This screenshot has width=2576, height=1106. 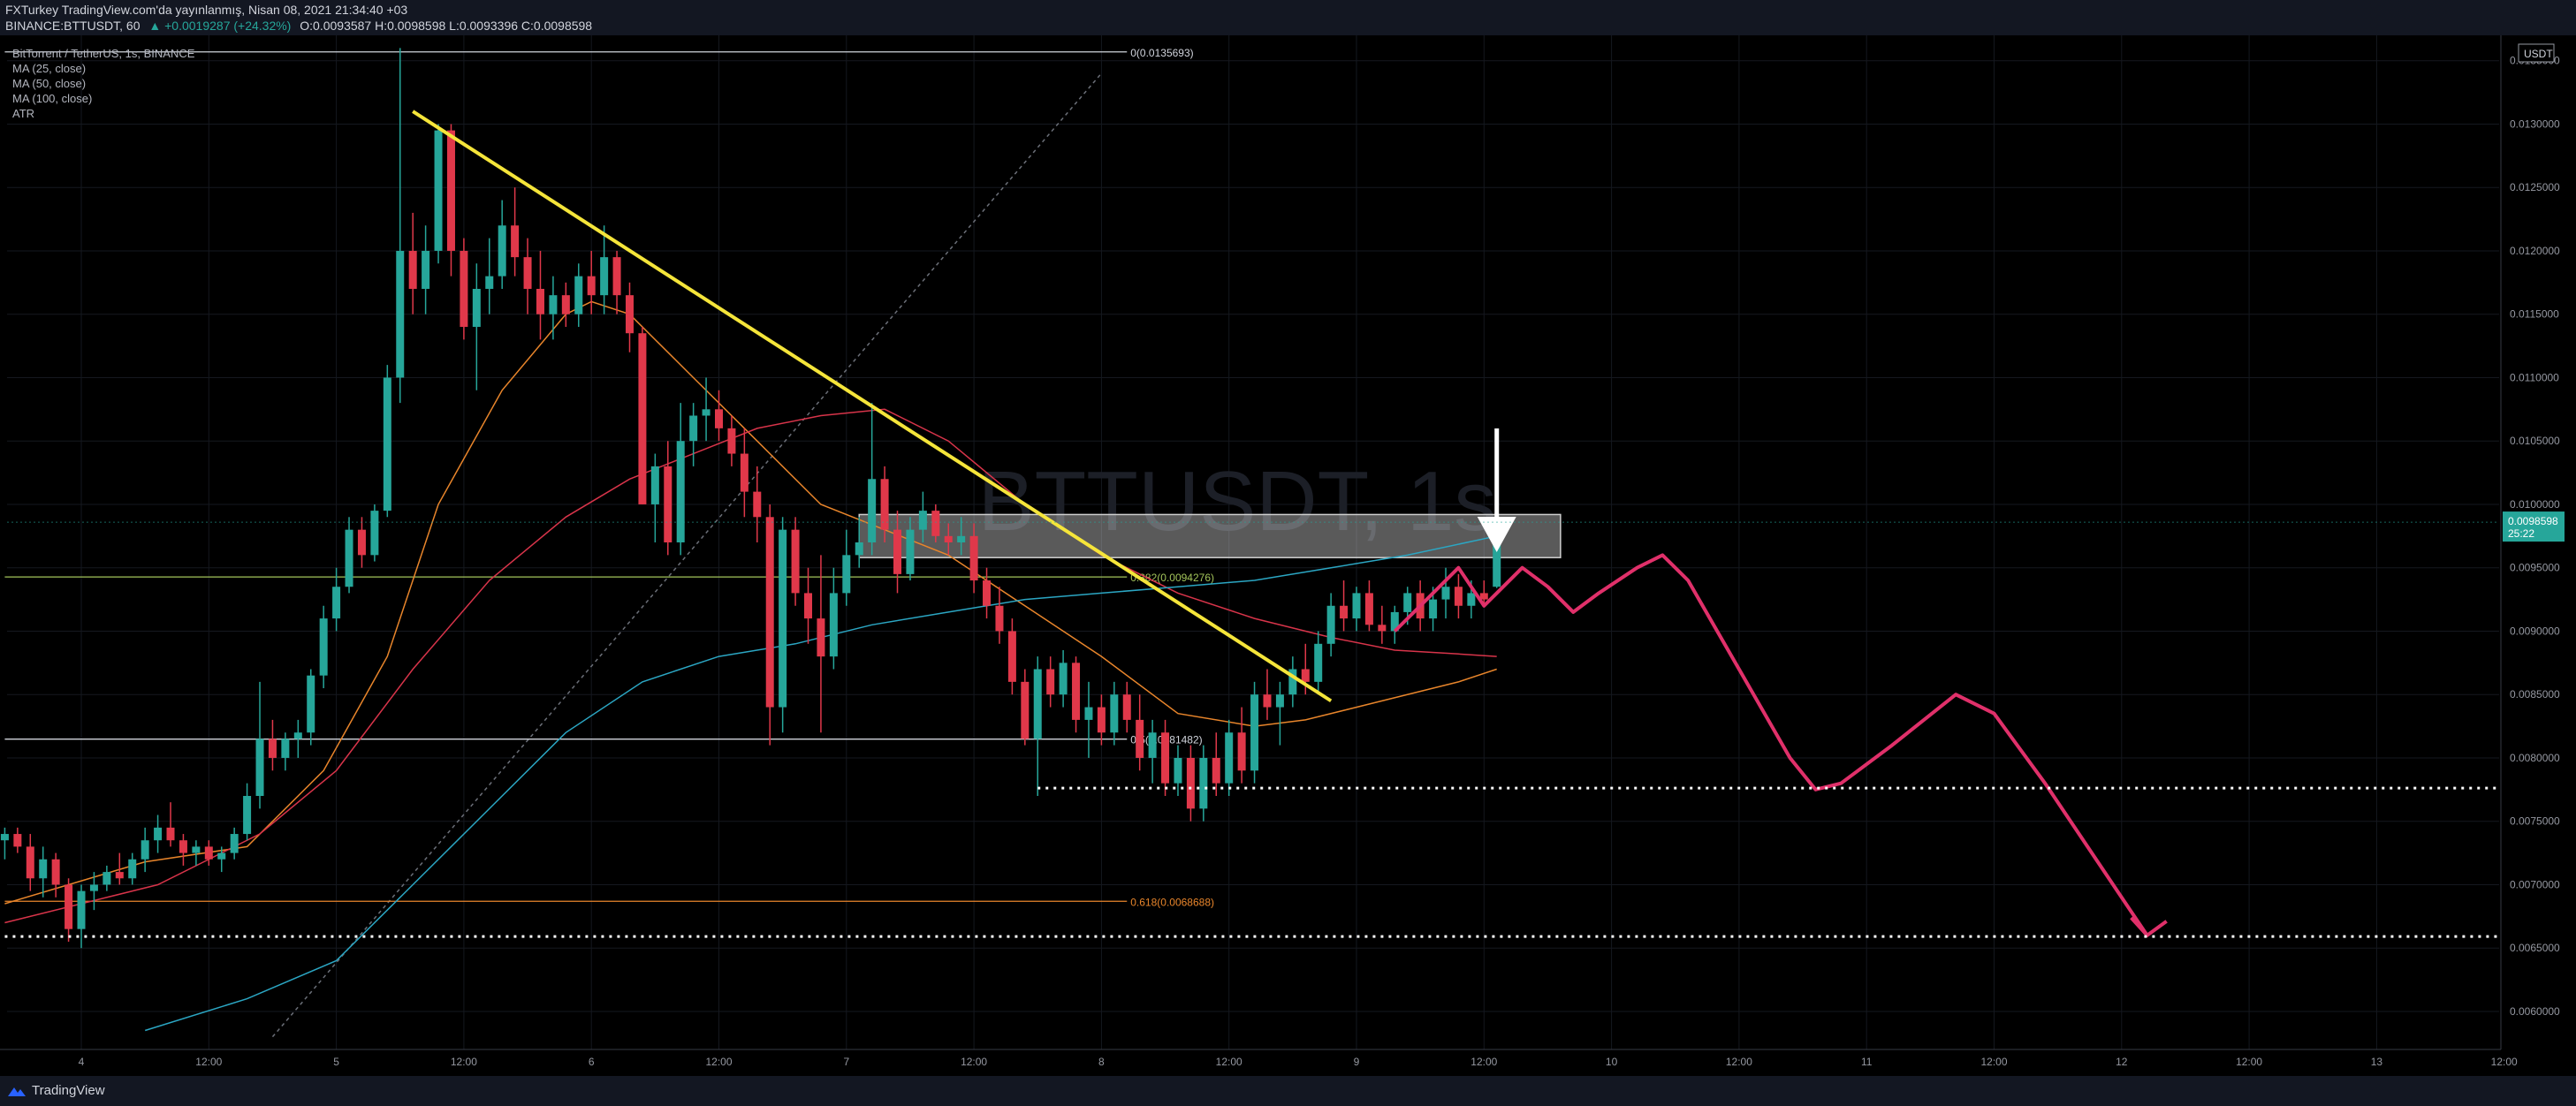 I want to click on fib-level-label: 0(0.0135693), so click(x=1161, y=53).